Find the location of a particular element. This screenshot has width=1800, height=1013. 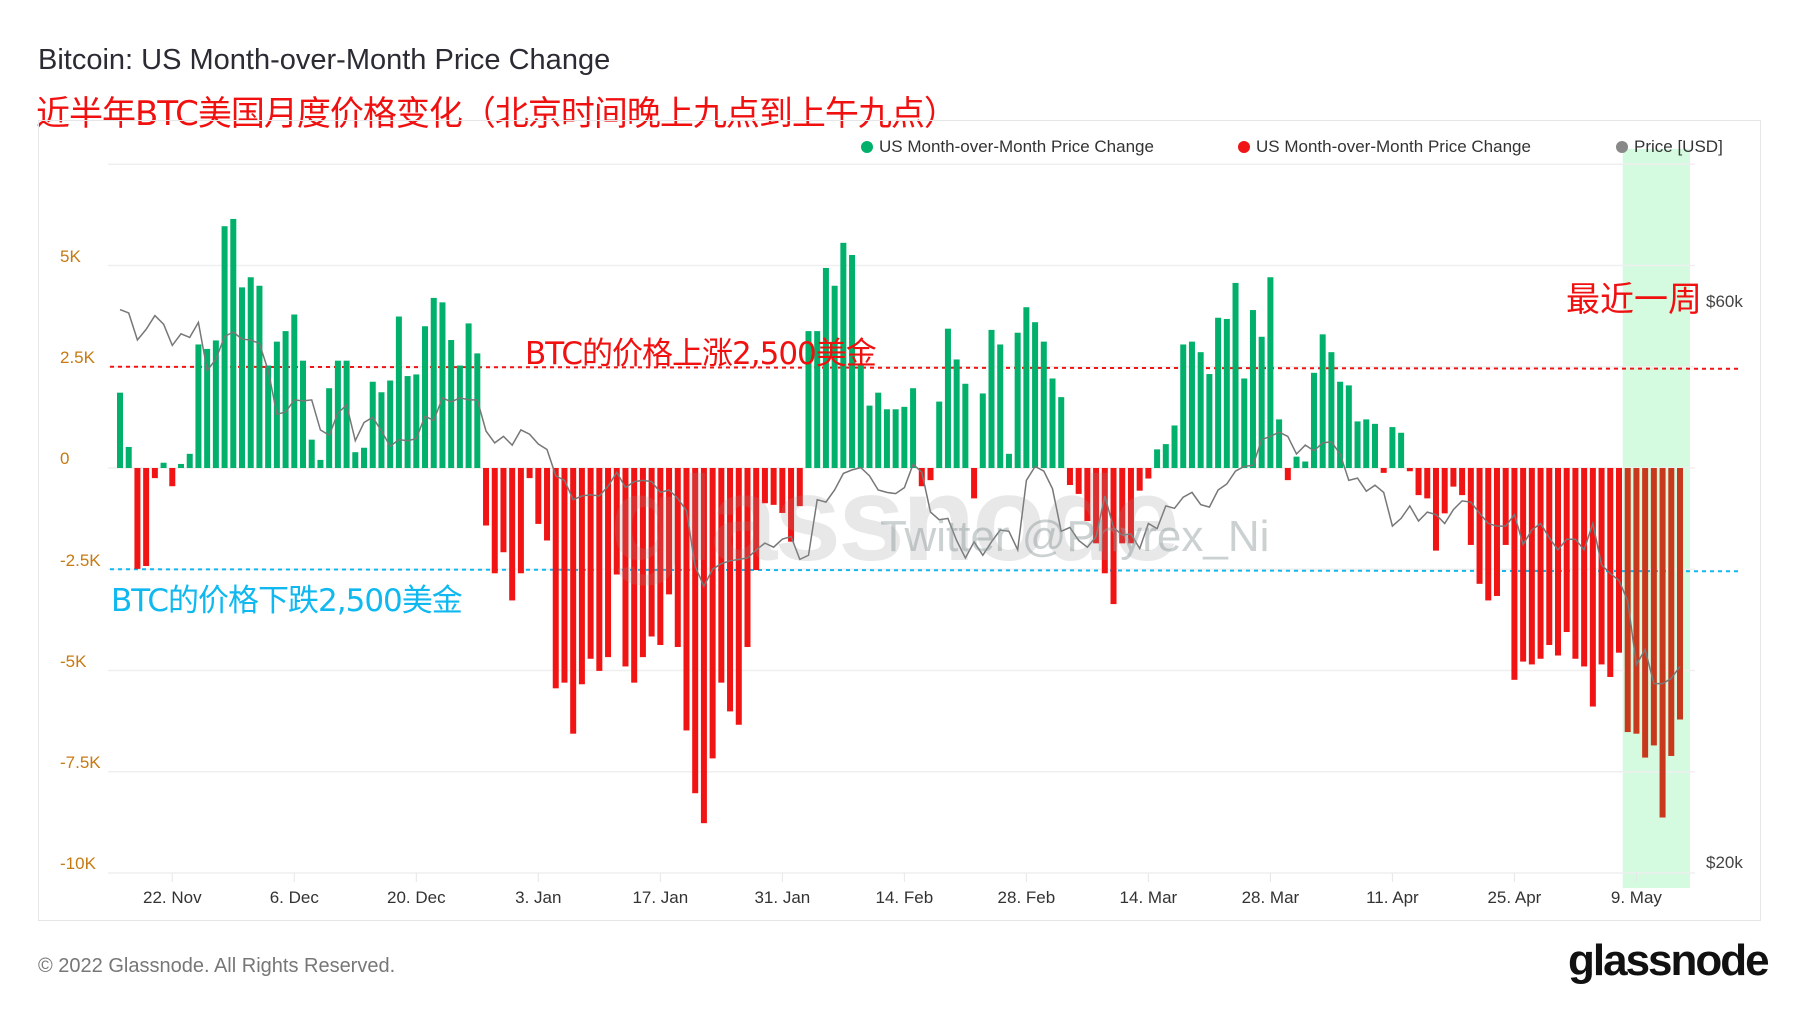

legend-item-price: Price [USD] is located at coordinates (1669, 147).